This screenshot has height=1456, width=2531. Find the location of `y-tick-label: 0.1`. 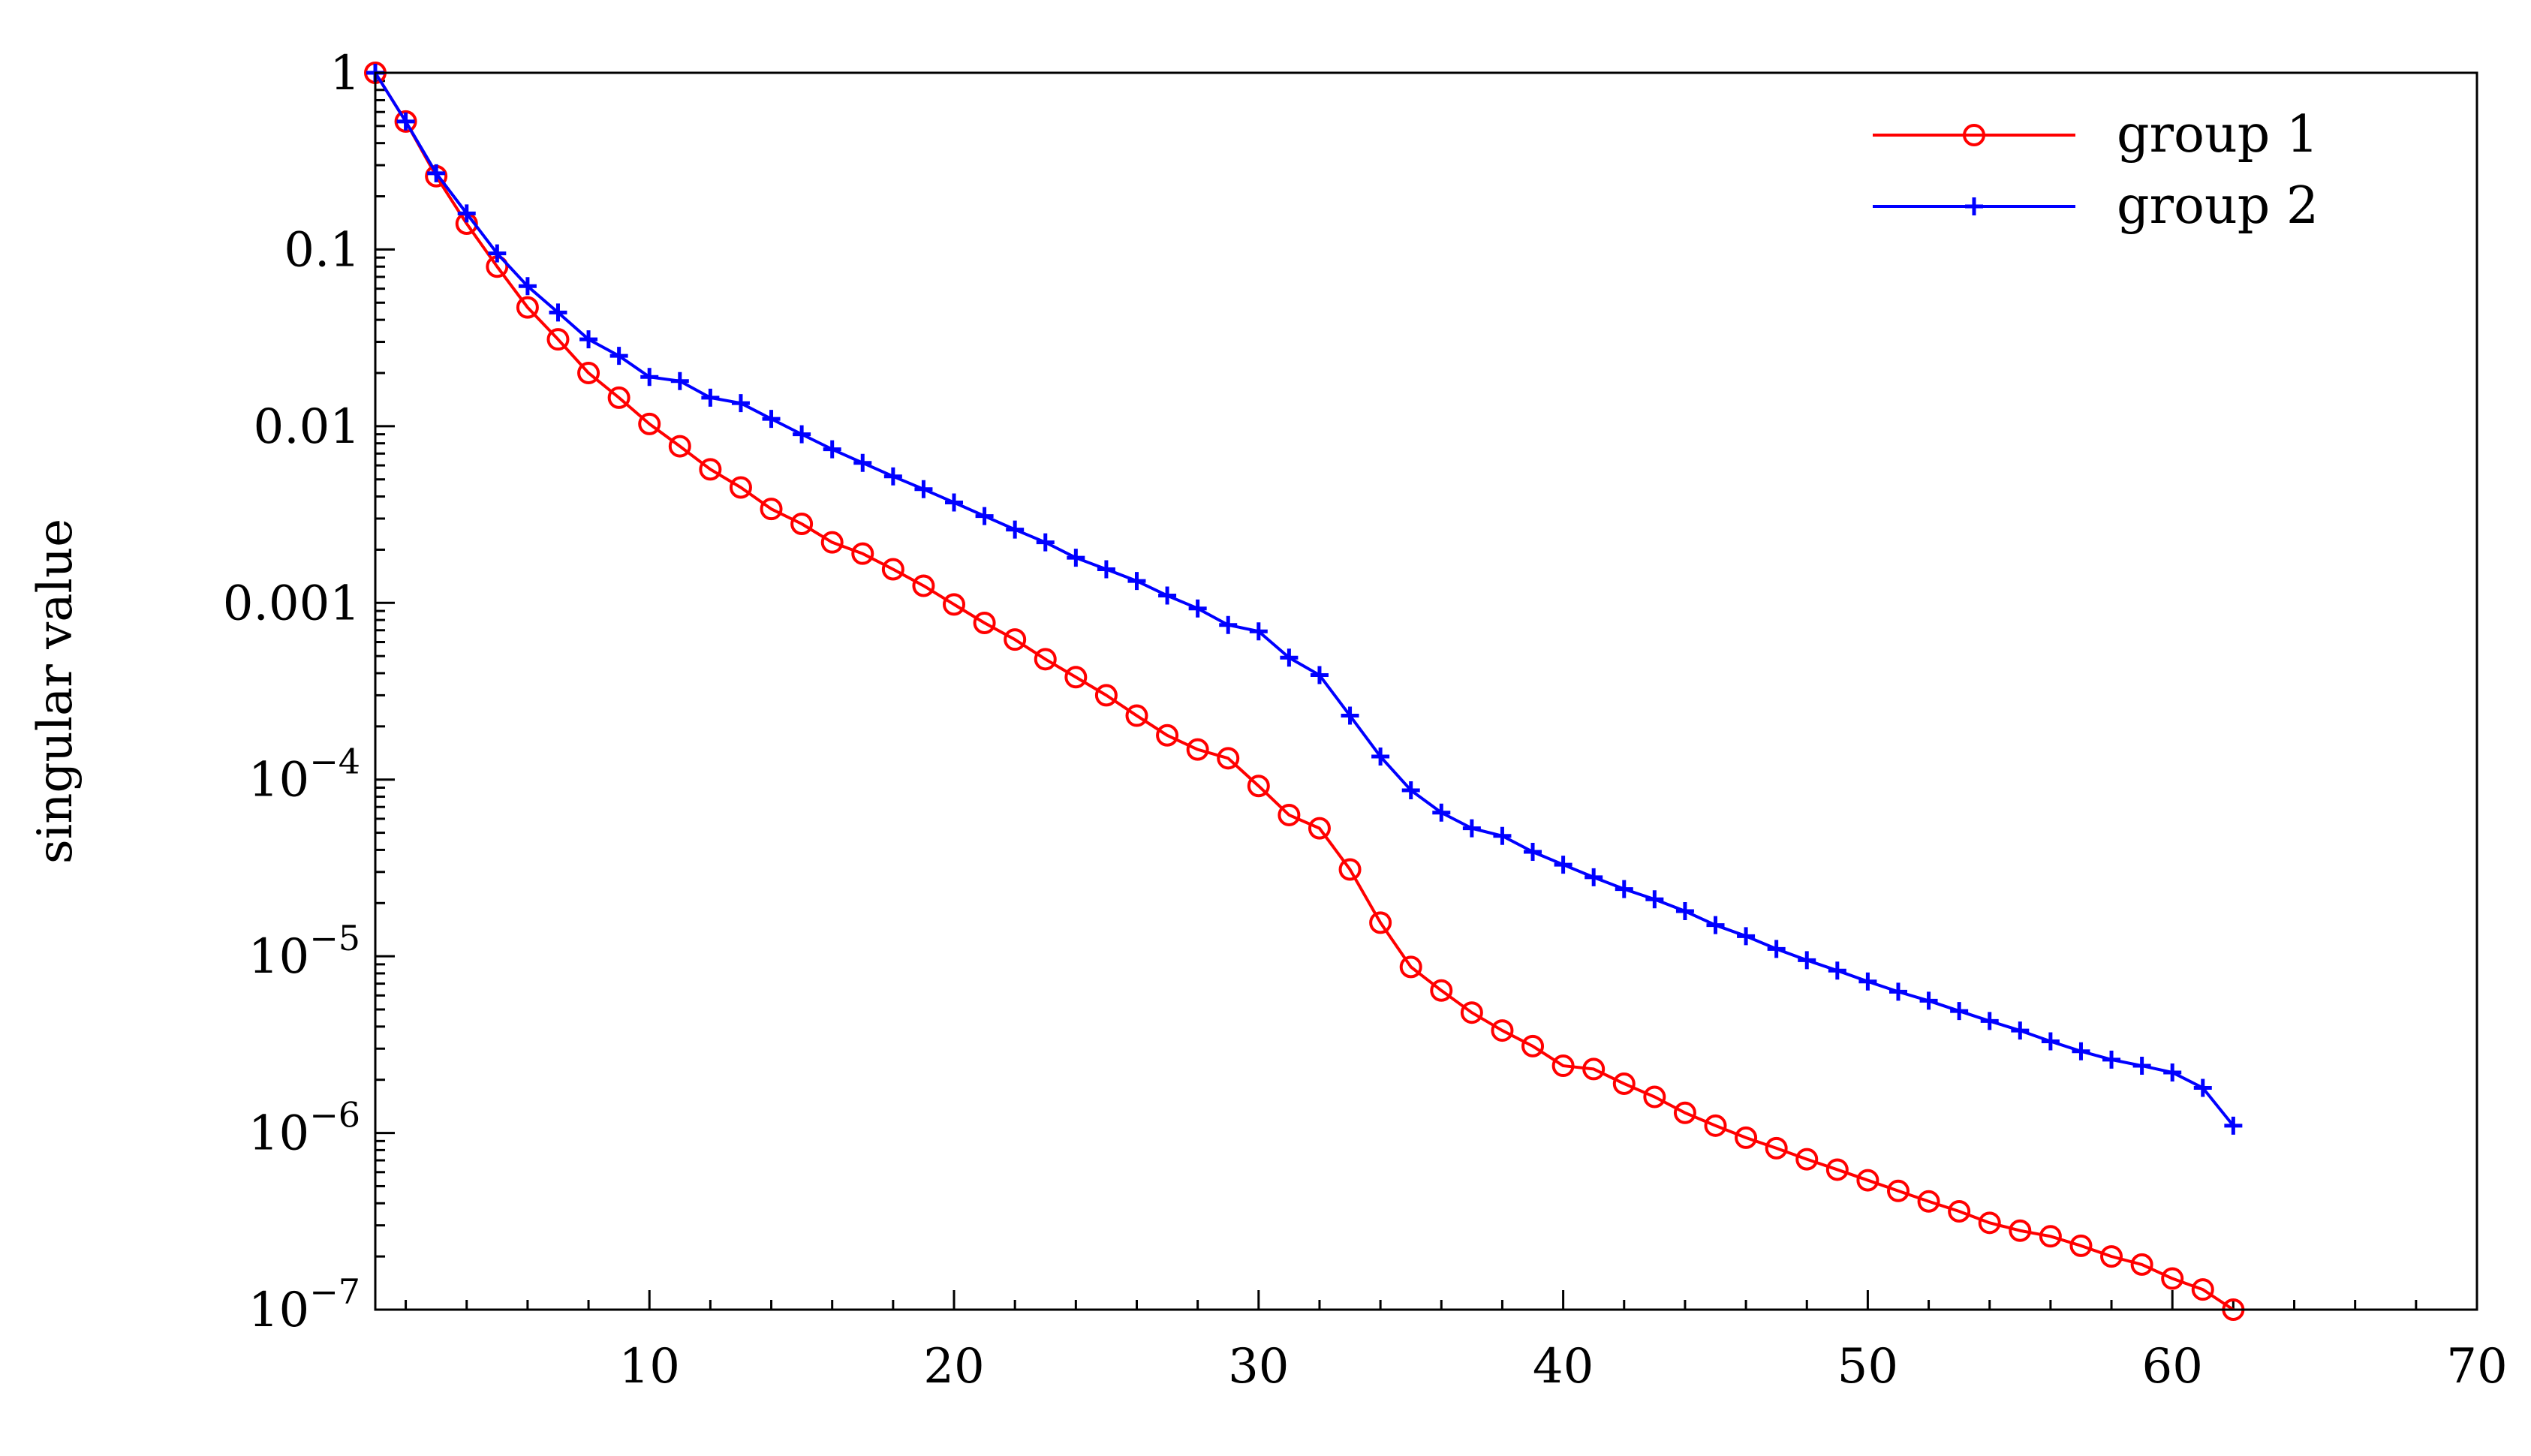

y-tick-label: 0.1 is located at coordinates (322, 250).